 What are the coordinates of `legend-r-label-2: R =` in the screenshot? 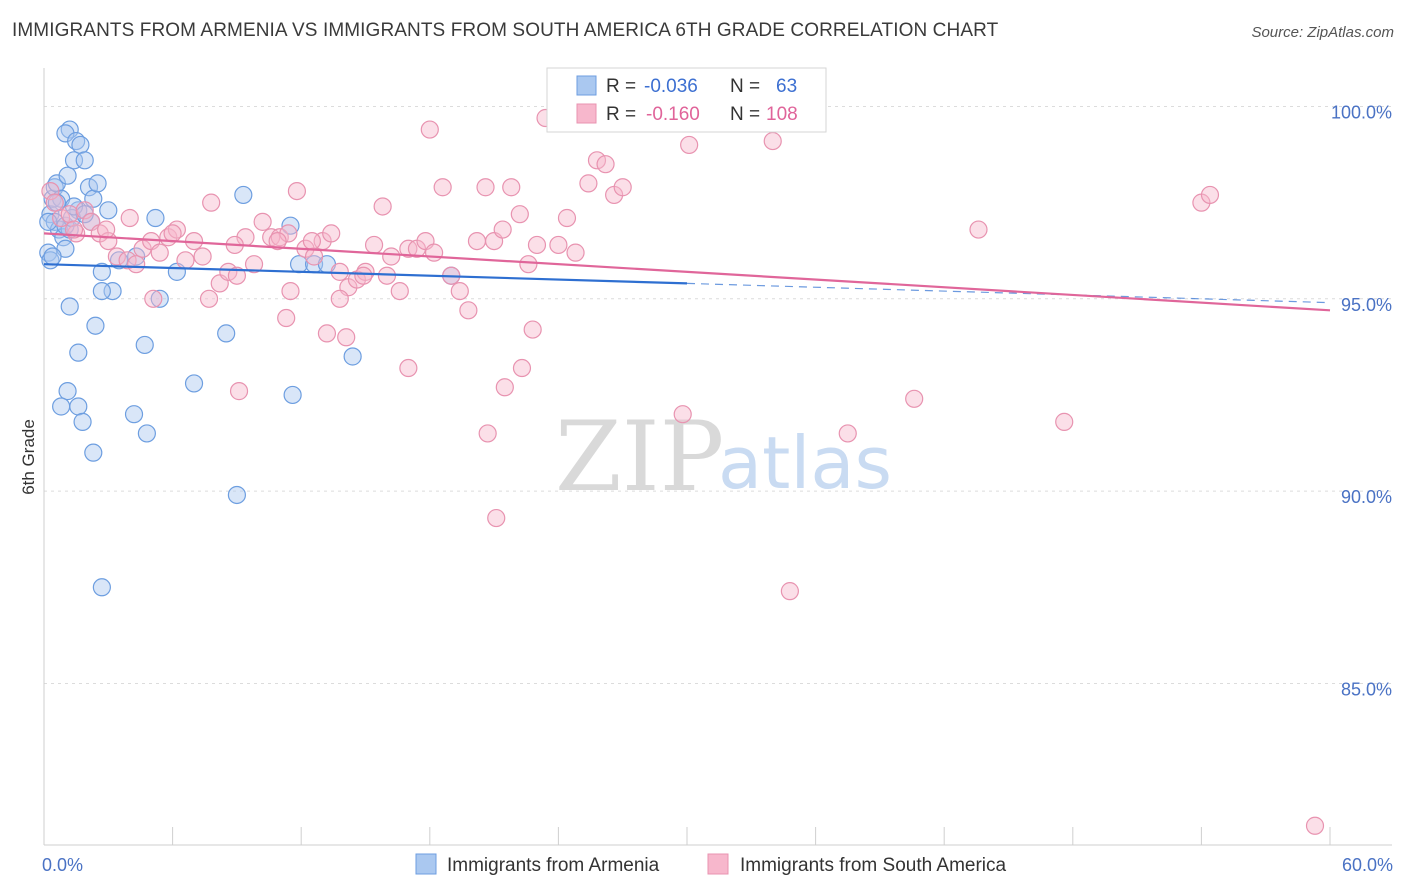 It's located at (621, 114).